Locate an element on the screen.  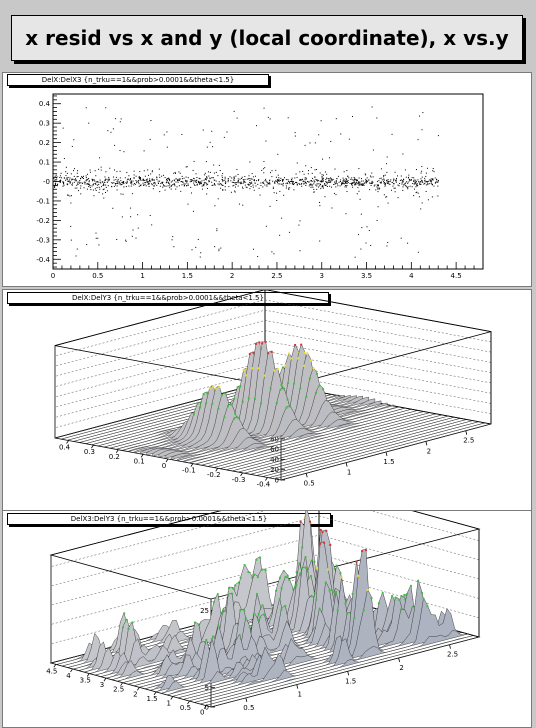
wall-gridline is located at coordinates (265, 551).